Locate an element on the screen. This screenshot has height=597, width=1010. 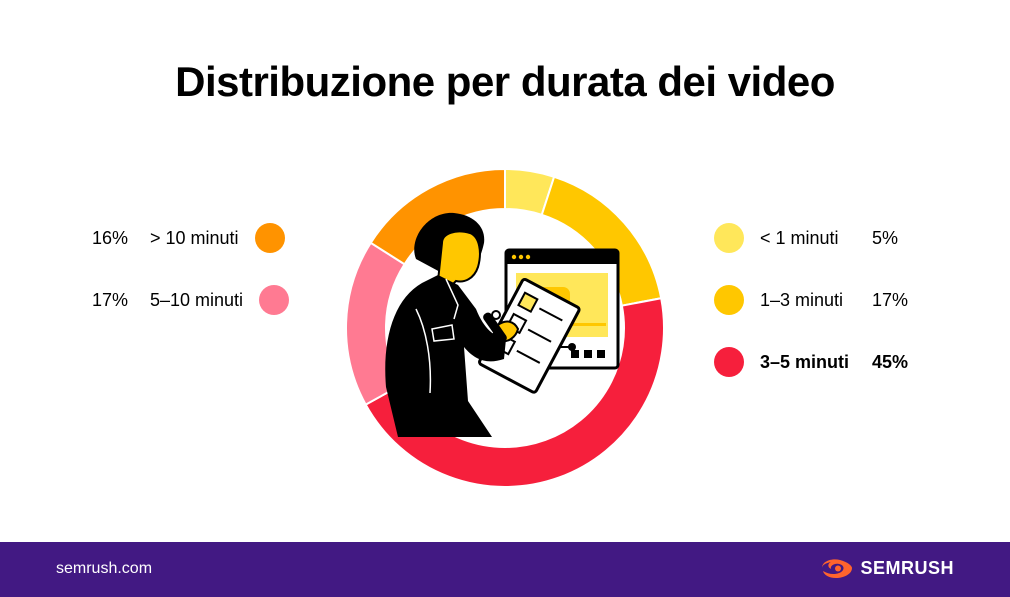
legend-pct: 5% is located at coordinates (885, 237).